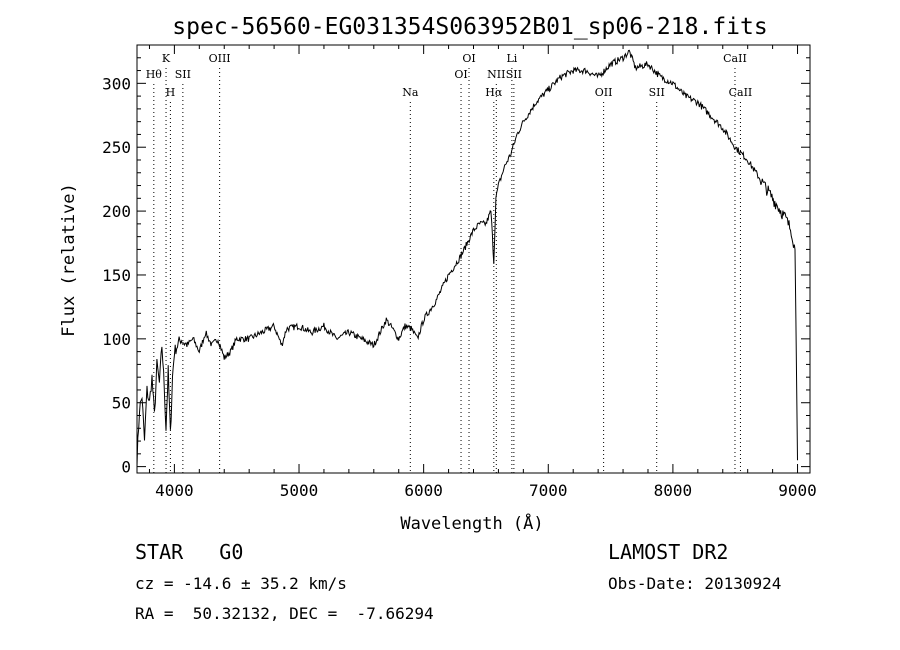 Image resolution: width=900 pixels, height=650 pixels. What do you see at coordinates (695, 583) in the screenshot?
I see `observation-date: Obs-Date: 20130924` at bounding box center [695, 583].